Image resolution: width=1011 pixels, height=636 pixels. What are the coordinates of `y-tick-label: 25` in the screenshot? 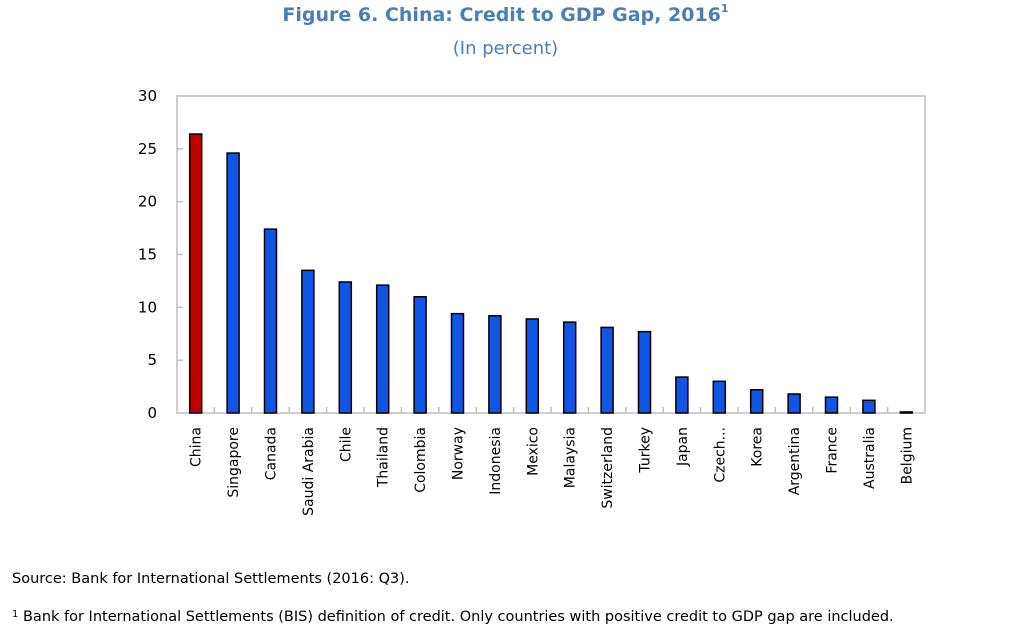 It's located at (147, 149).